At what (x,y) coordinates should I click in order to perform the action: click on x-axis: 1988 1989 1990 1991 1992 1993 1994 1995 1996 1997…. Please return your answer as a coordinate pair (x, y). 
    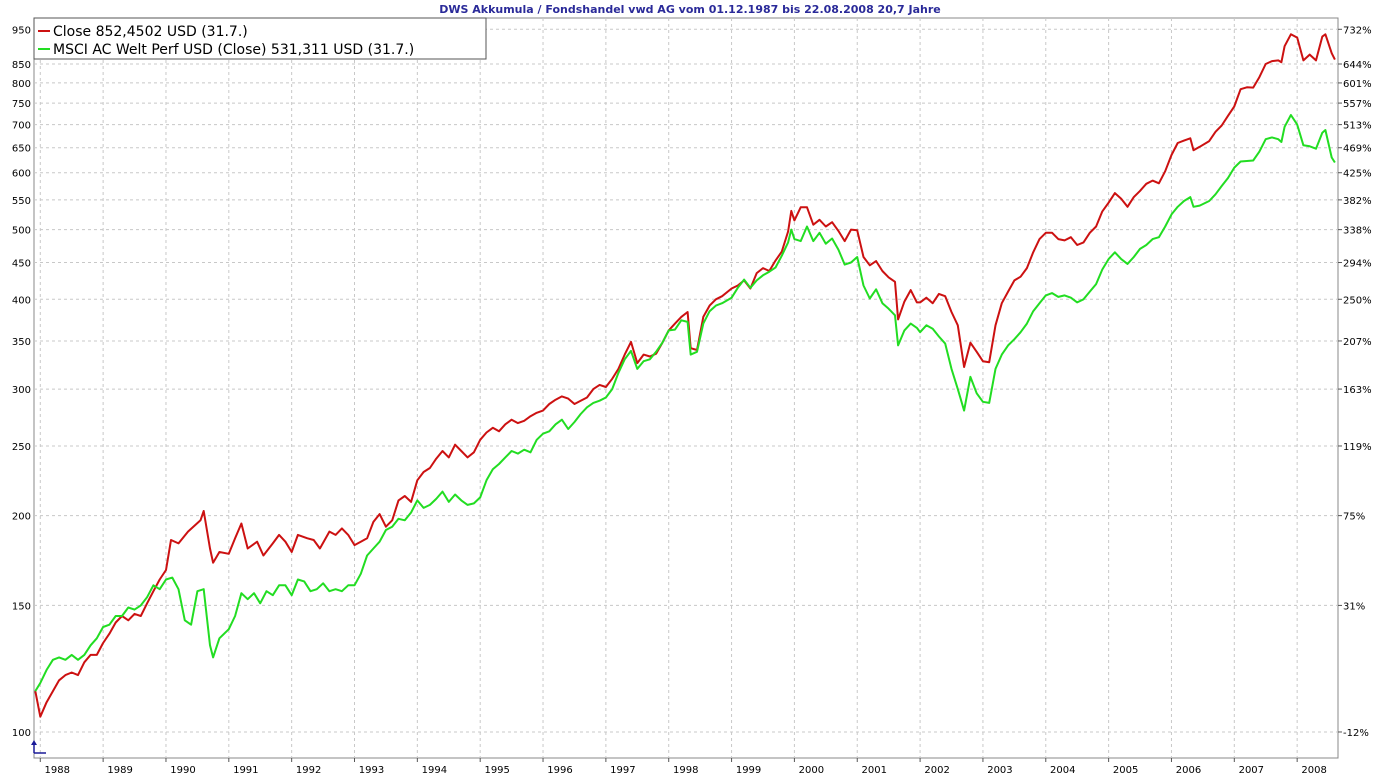
    Looking at the image, I should click on (683, 766).